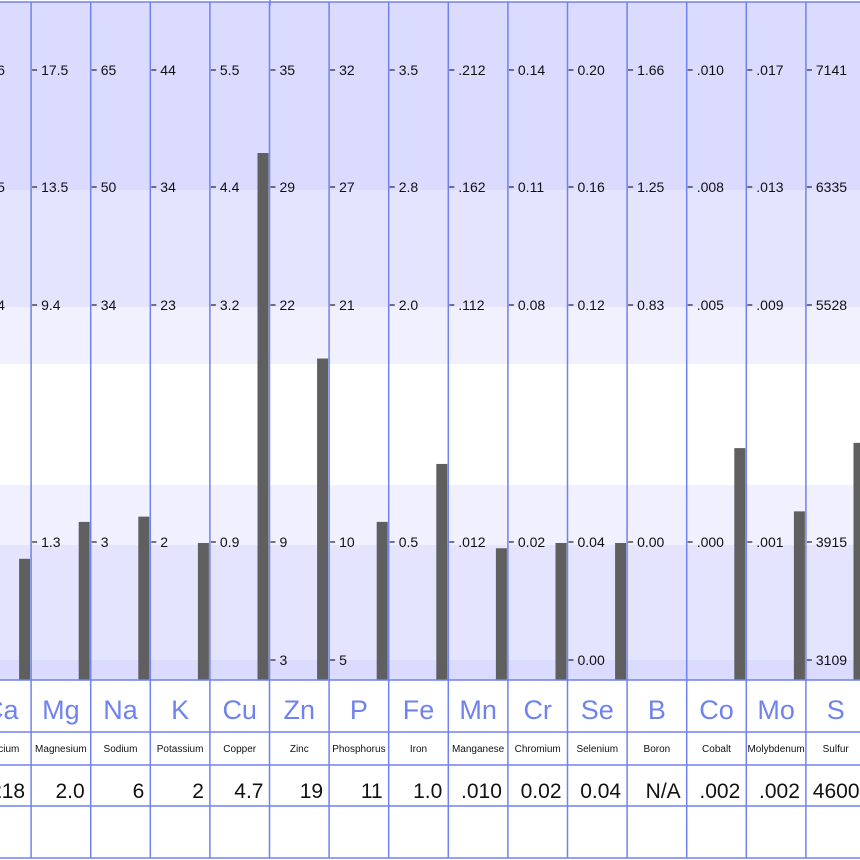  What do you see at coordinates (591, 305) in the screenshot?
I see `tick-label: 0.12` at bounding box center [591, 305].